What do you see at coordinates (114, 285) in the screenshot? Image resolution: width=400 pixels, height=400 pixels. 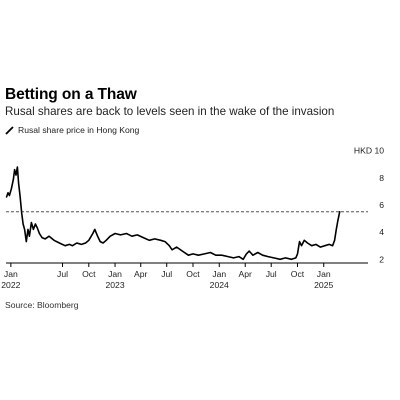 I see `x-year-label: 2023` at bounding box center [114, 285].